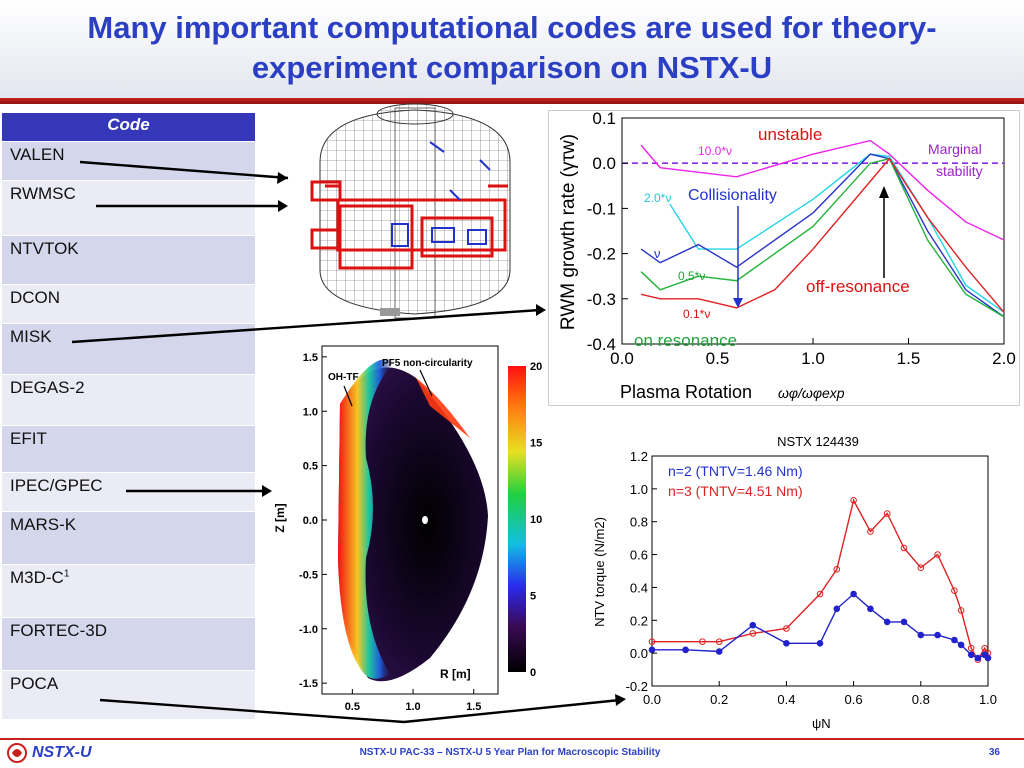 Image resolution: width=1024 pixels, height=768 pixels. What do you see at coordinates (601, 208) in the screenshot?
I see `rwm-ytick-label: -0.1` at bounding box center [601, 208].